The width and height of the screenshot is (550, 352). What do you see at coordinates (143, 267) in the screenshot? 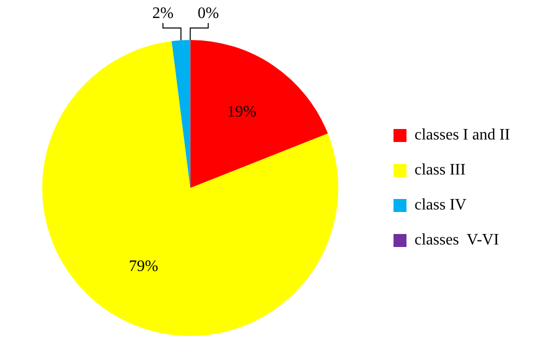
I see `data-label: 79%` at bounding box center [143, 267].